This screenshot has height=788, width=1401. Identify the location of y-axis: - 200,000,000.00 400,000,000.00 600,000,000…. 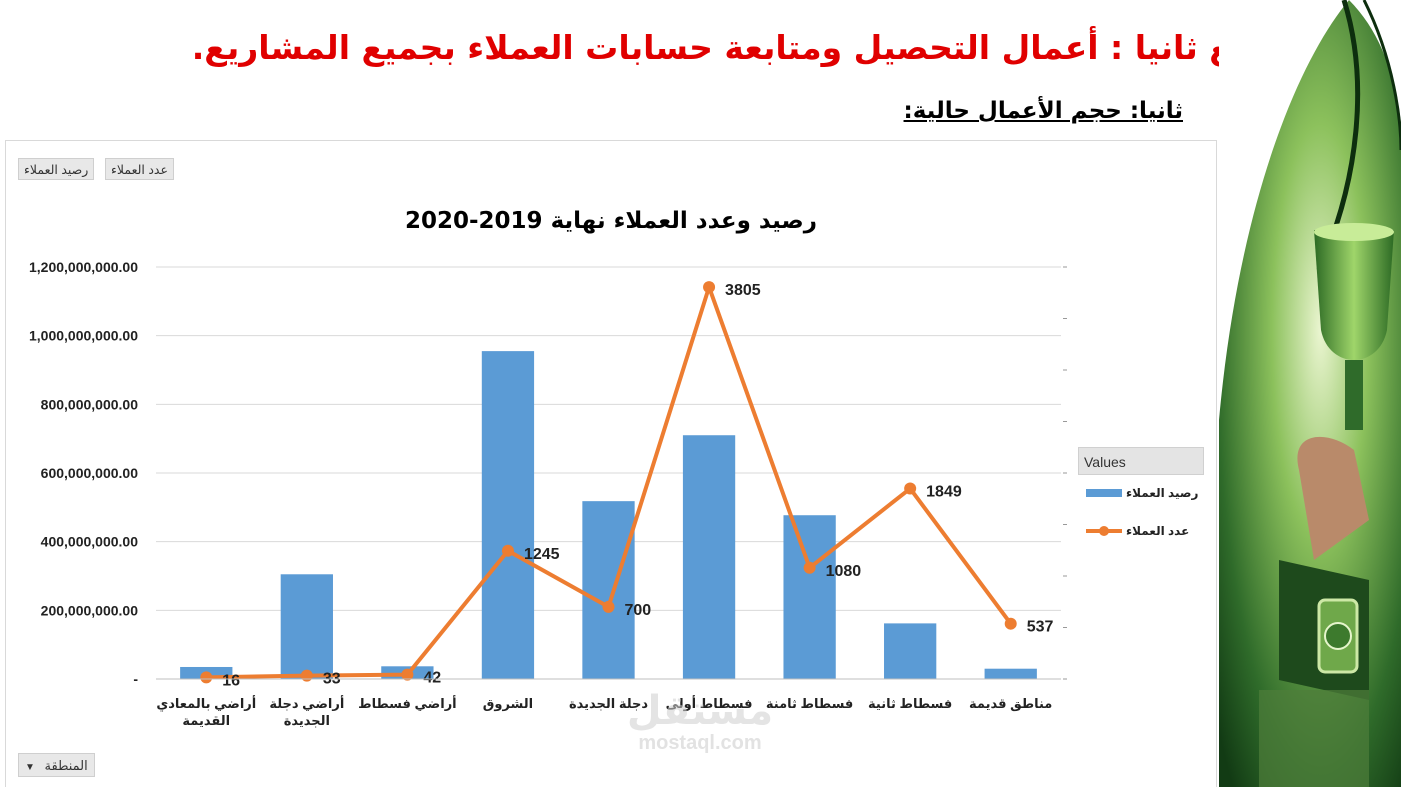
(83, 473).